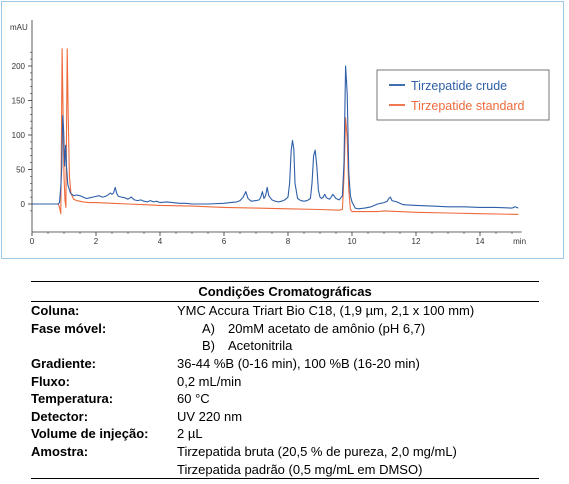 Image resolution: width=569 pixels, height=484 pixels. Describe the element at coordinates (468, 106) in the screenshot. I see `legend-label: Tirzepatide standard` at that location.